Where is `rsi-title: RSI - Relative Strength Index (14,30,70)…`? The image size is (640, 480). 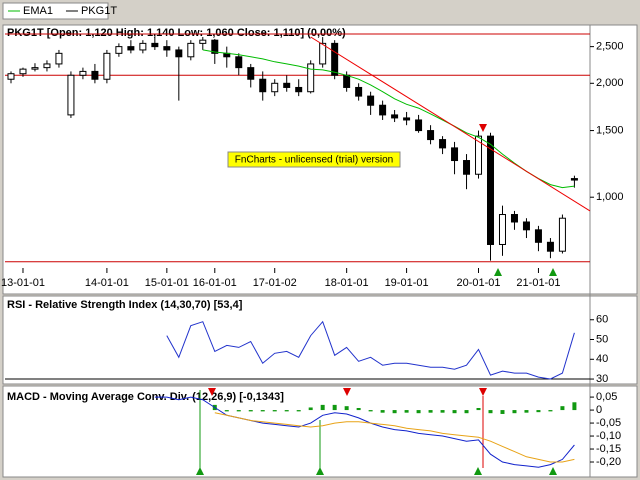 rsi-title: RSI - Relative Strength Index (14,30,70)… is located at coordinates (125, 305).